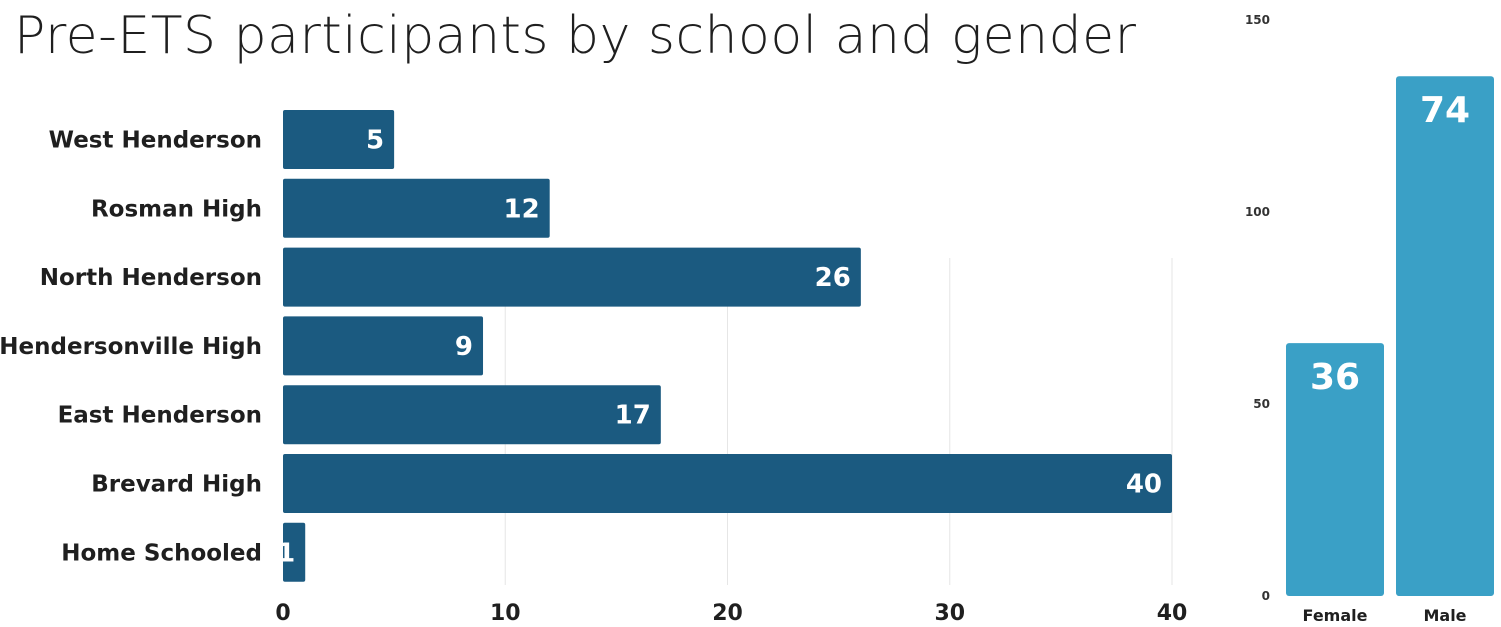  Describe the element at coordinates (505, 613) in the screenshot. I see `x-tick-label-10: 10` at that location.